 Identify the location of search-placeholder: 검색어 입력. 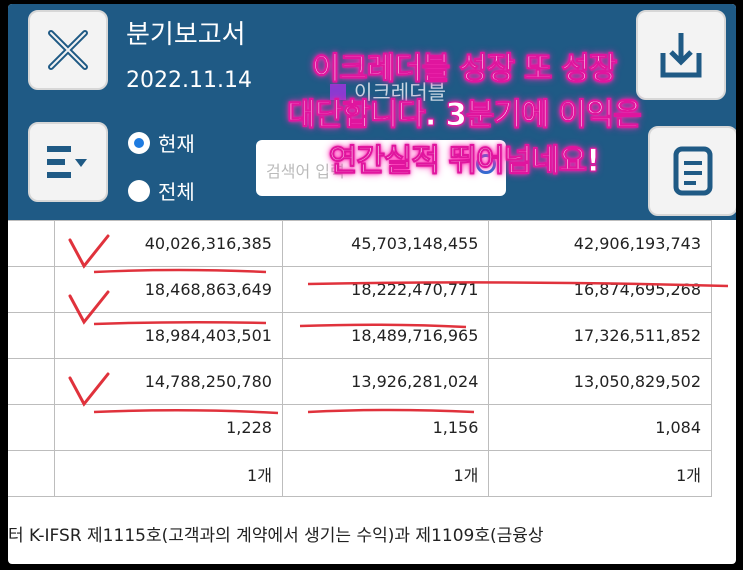
(305, 171).